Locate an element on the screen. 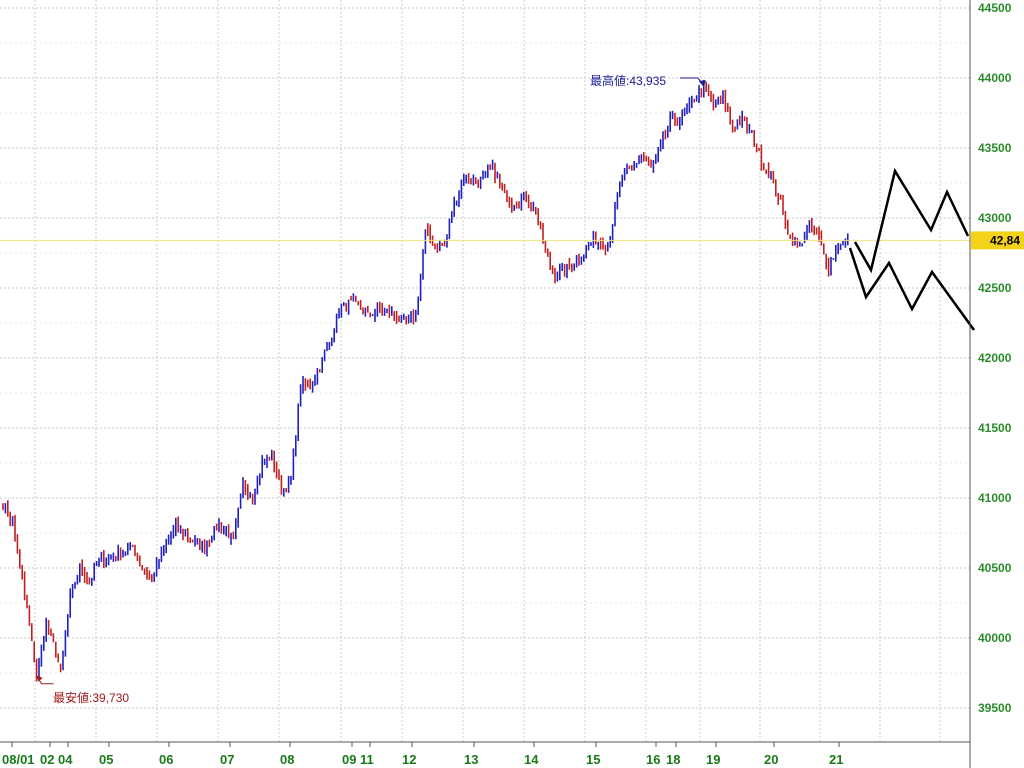  y-tick-label: 40500 is located at coordinates (995, 568).